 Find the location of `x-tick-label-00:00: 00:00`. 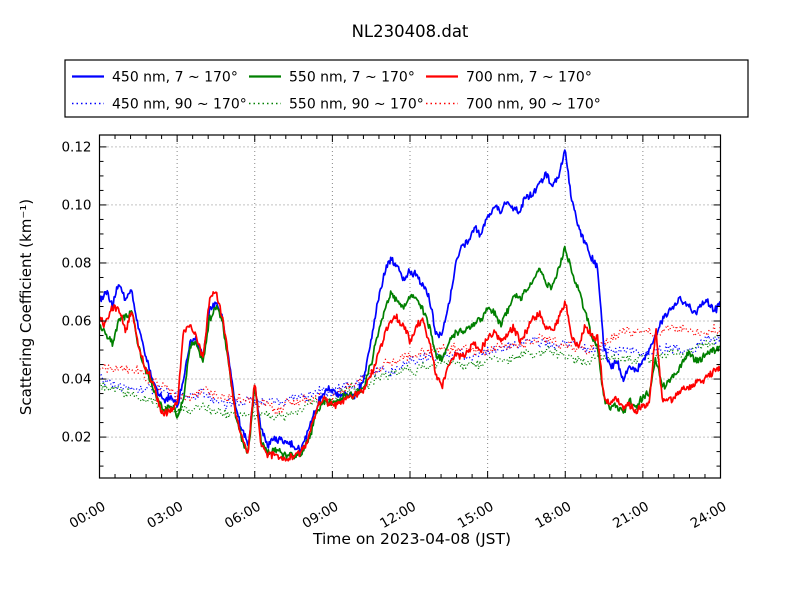

x-tick-label-00:00: 00:00 is located at coordinates (88, 515).